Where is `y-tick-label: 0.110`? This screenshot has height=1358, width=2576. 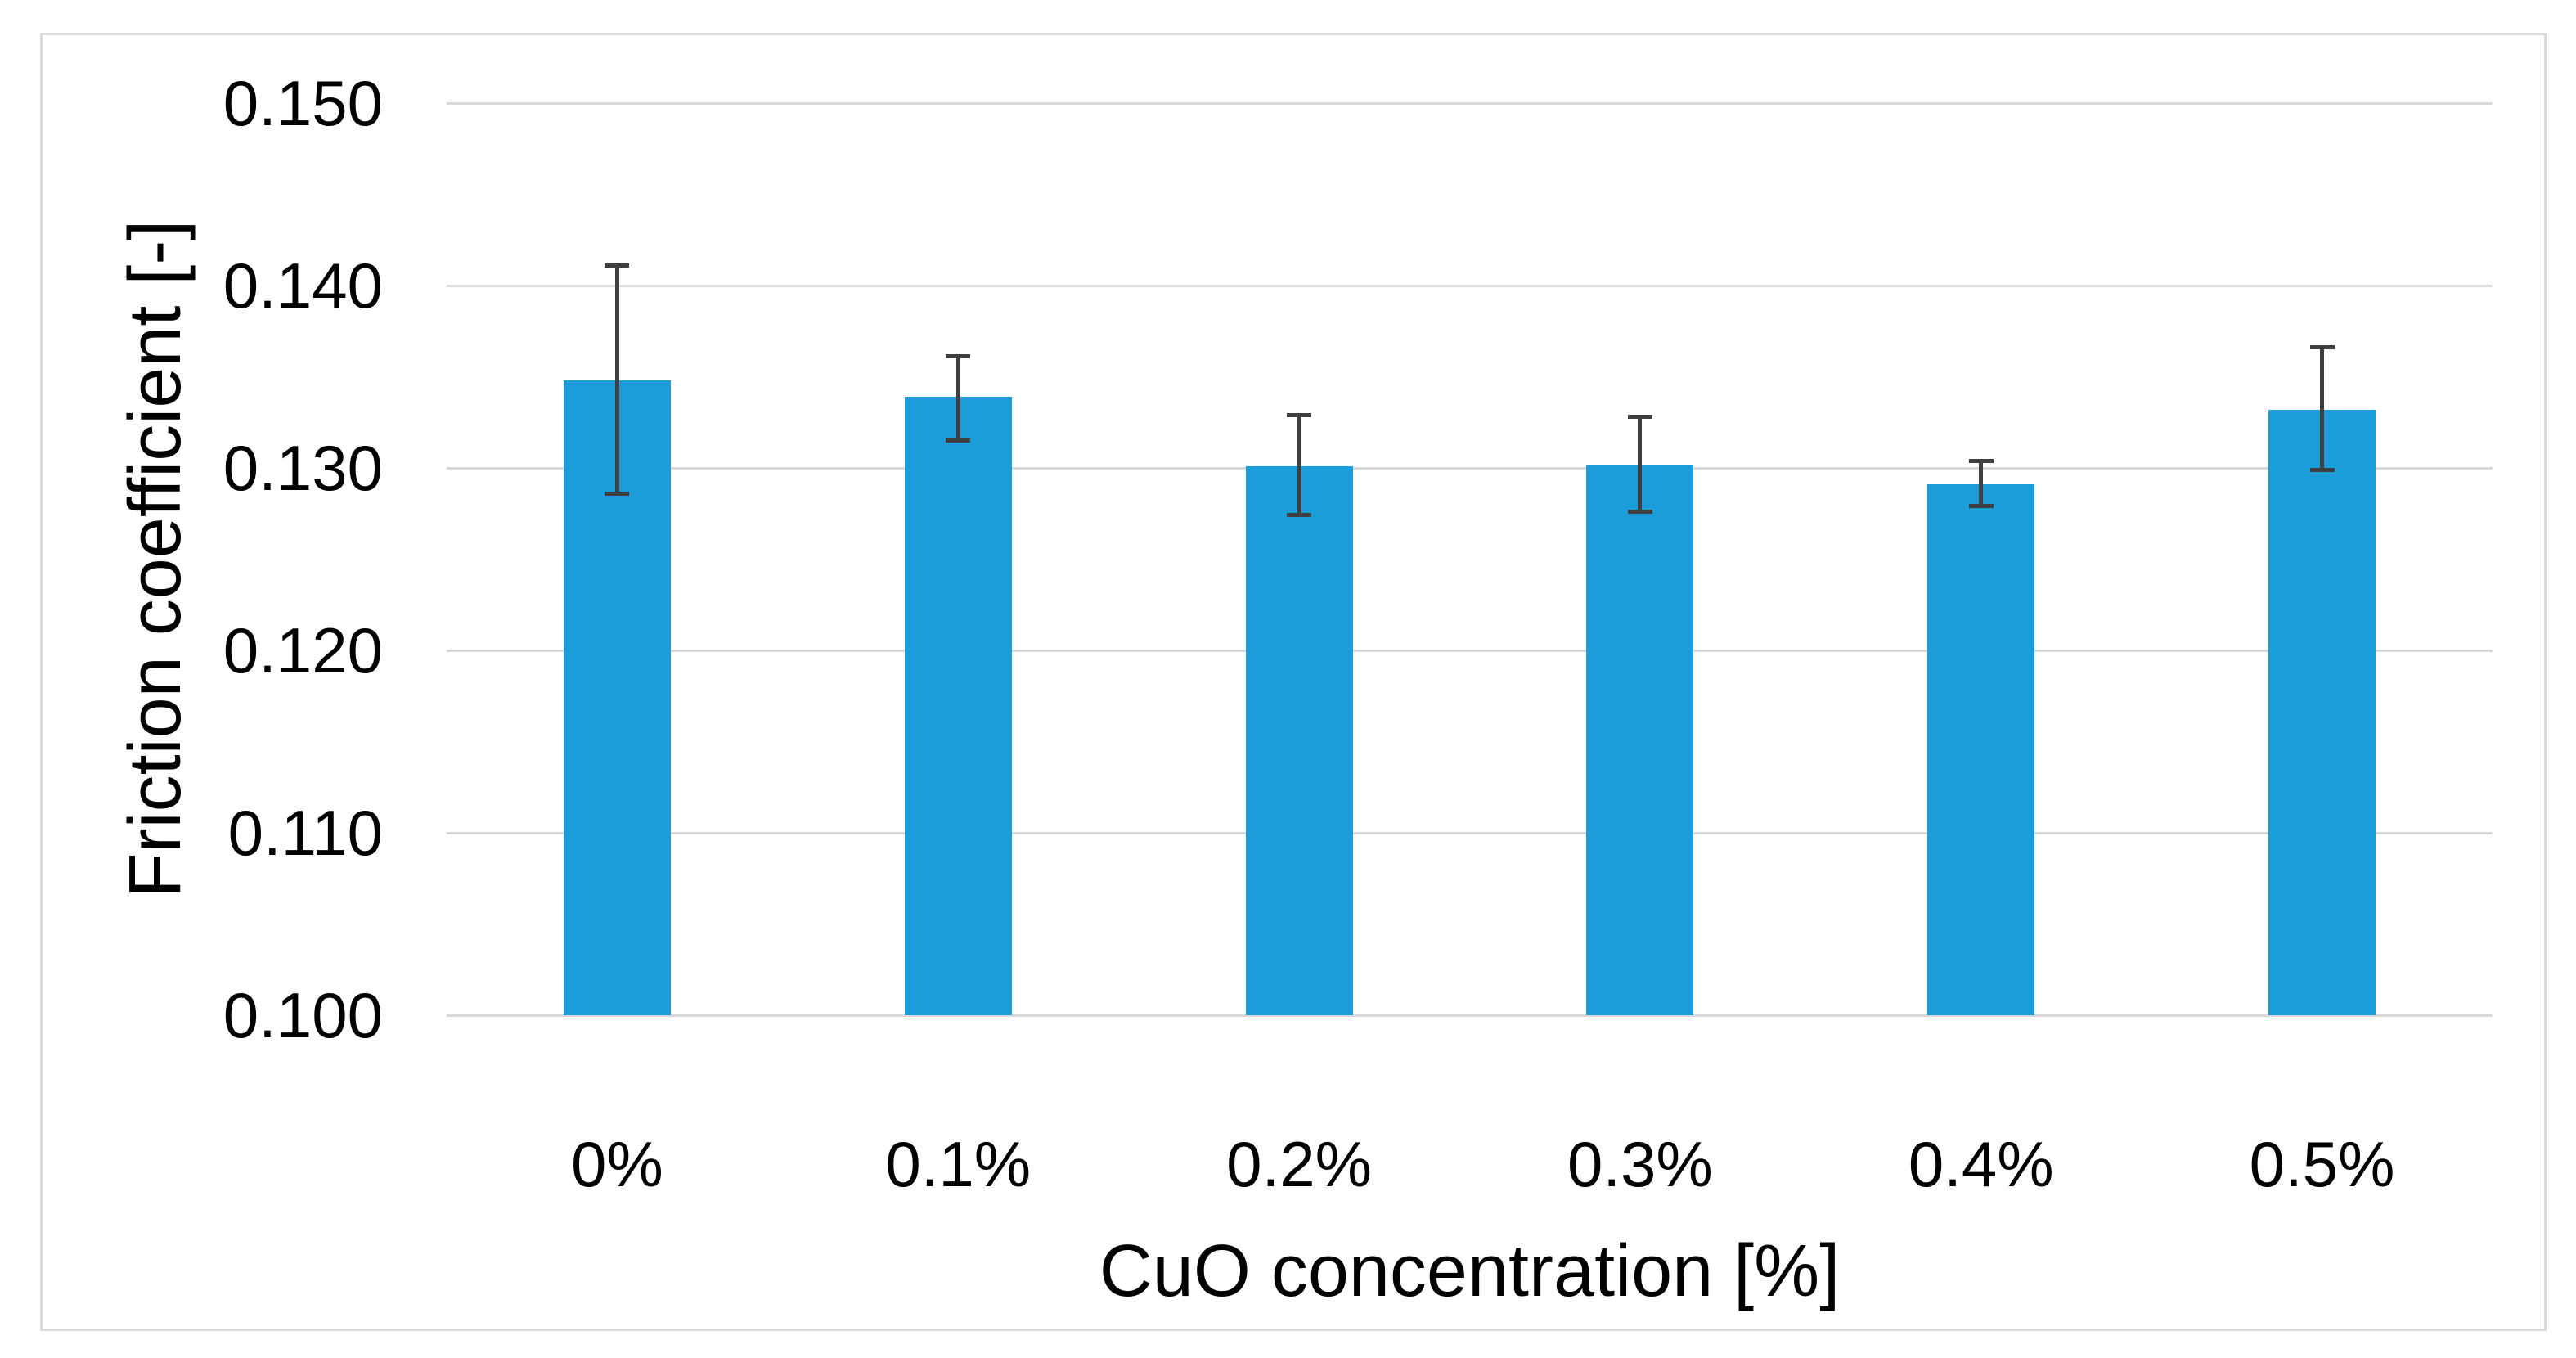 y-tick-label: 0.110 is located at coordinates (305, 833).